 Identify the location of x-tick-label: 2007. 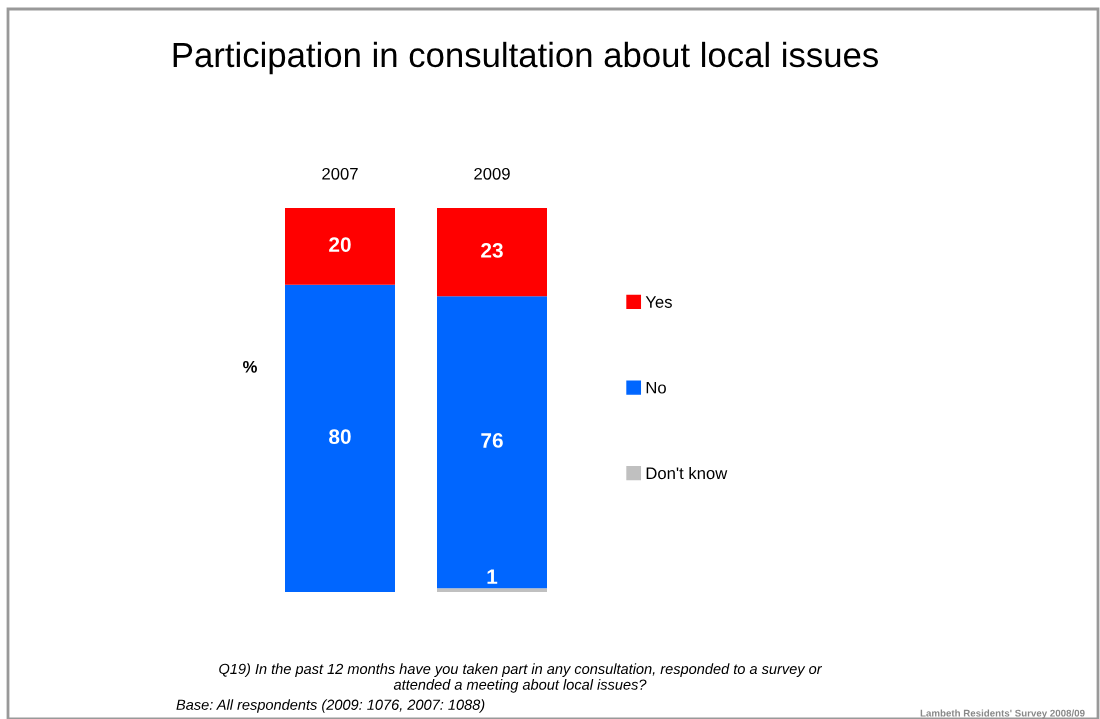
(340, 173).